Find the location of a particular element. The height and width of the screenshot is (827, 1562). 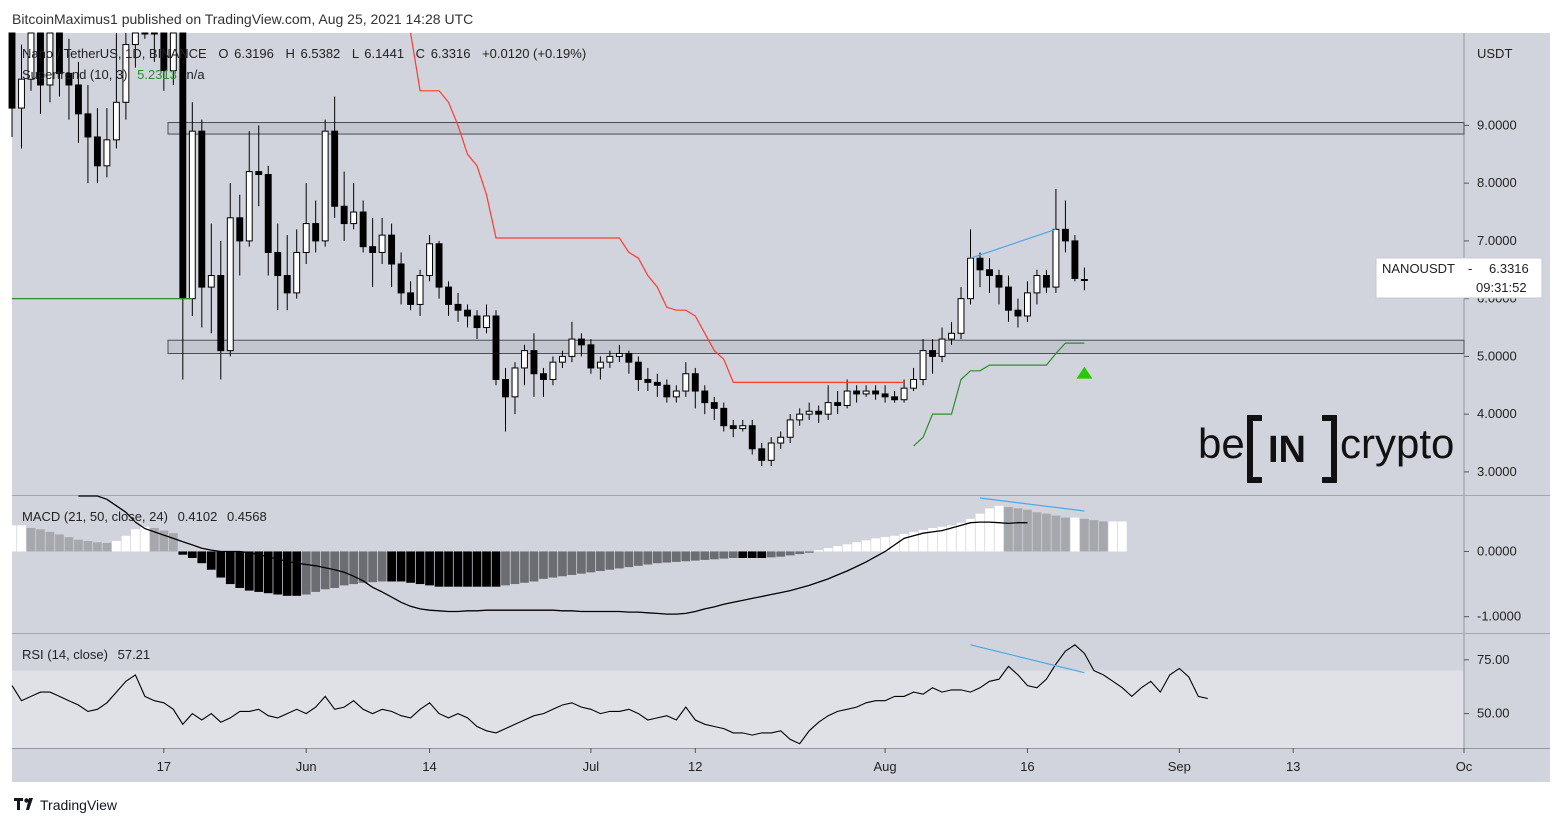

price-tag-value: 6.3316 is located at coordinates (1509, 268).